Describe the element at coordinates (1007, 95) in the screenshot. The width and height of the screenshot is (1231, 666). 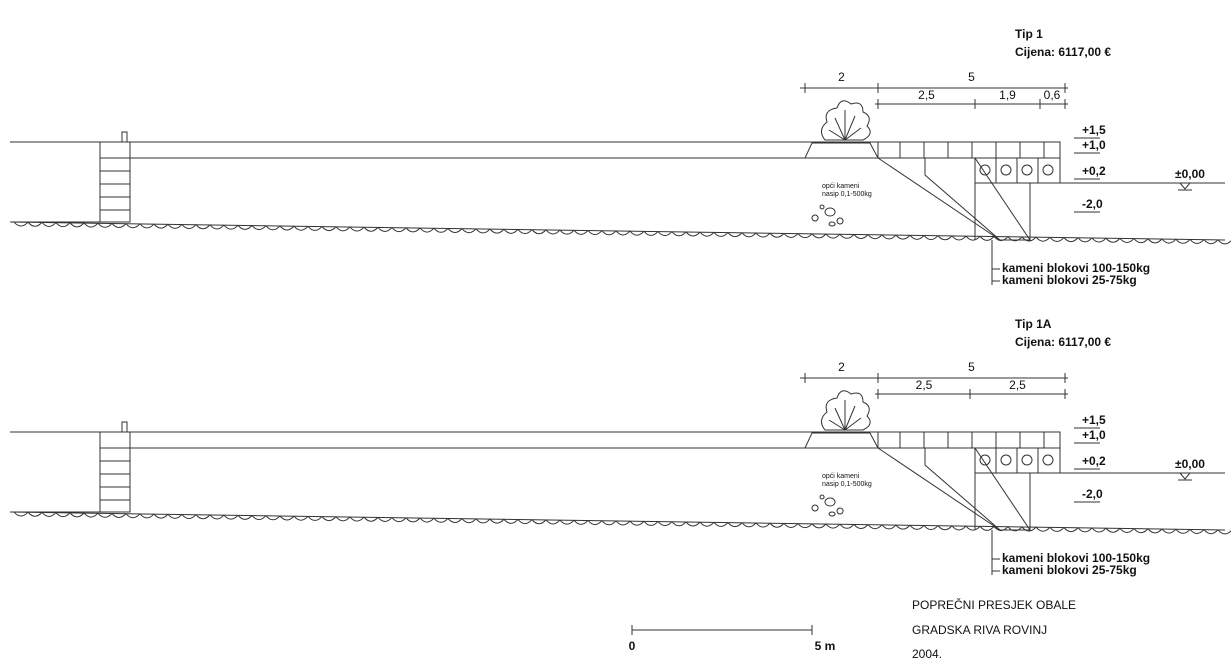
I see `dim-label: 1,9` at that location.